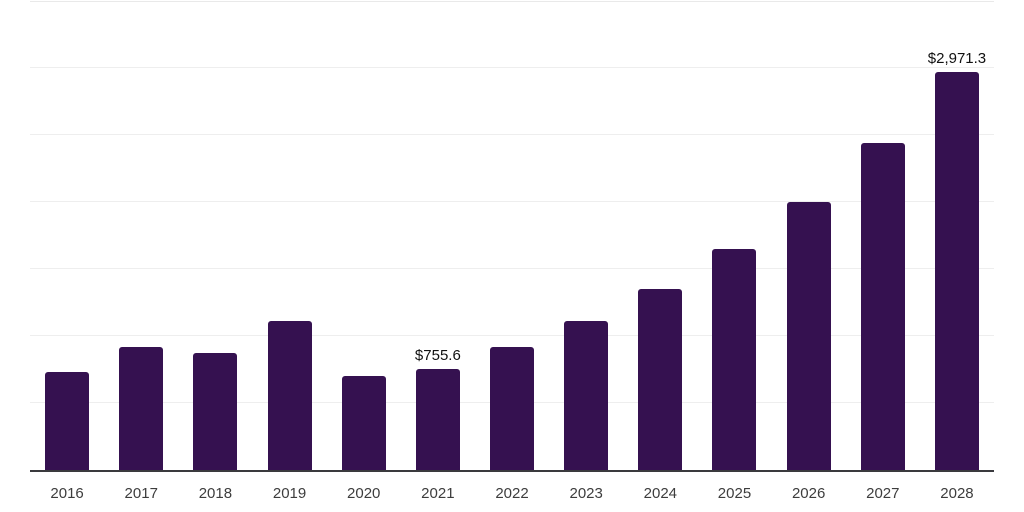 Image resolution: width=1024 pixels, height=512 pixels. What do you see at coordinates (956, 270) in the screenshot?
I see `bar-2028` at bounding box center [956, 270].